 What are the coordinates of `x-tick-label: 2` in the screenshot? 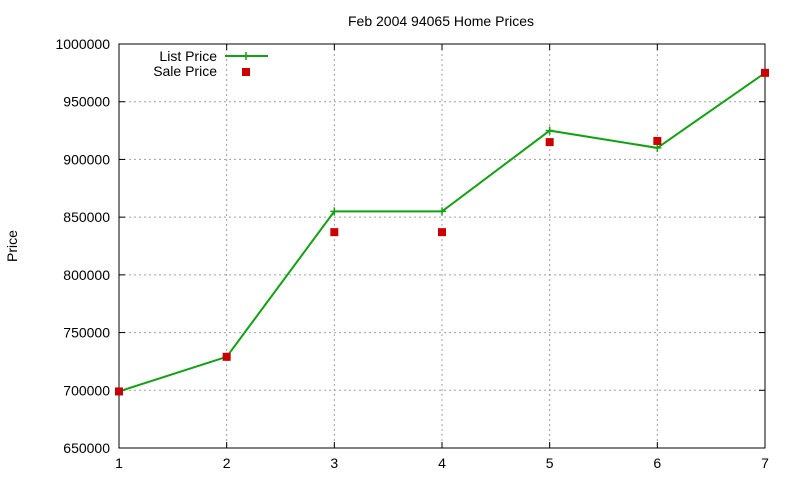 It's located at (227, 463).